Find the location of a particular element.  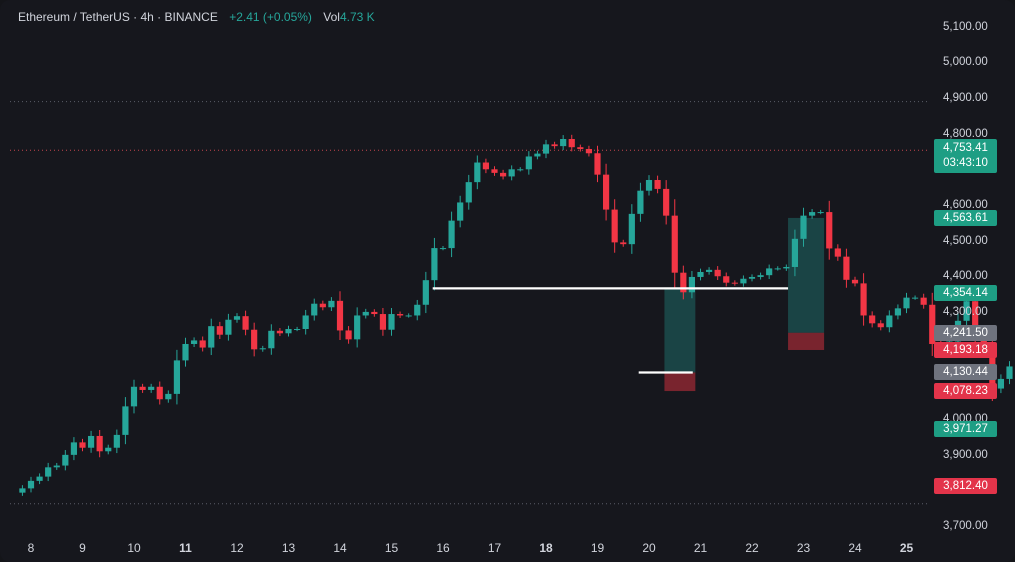

price-level-label: 4,563.61 is located at coordinates (965, 217).